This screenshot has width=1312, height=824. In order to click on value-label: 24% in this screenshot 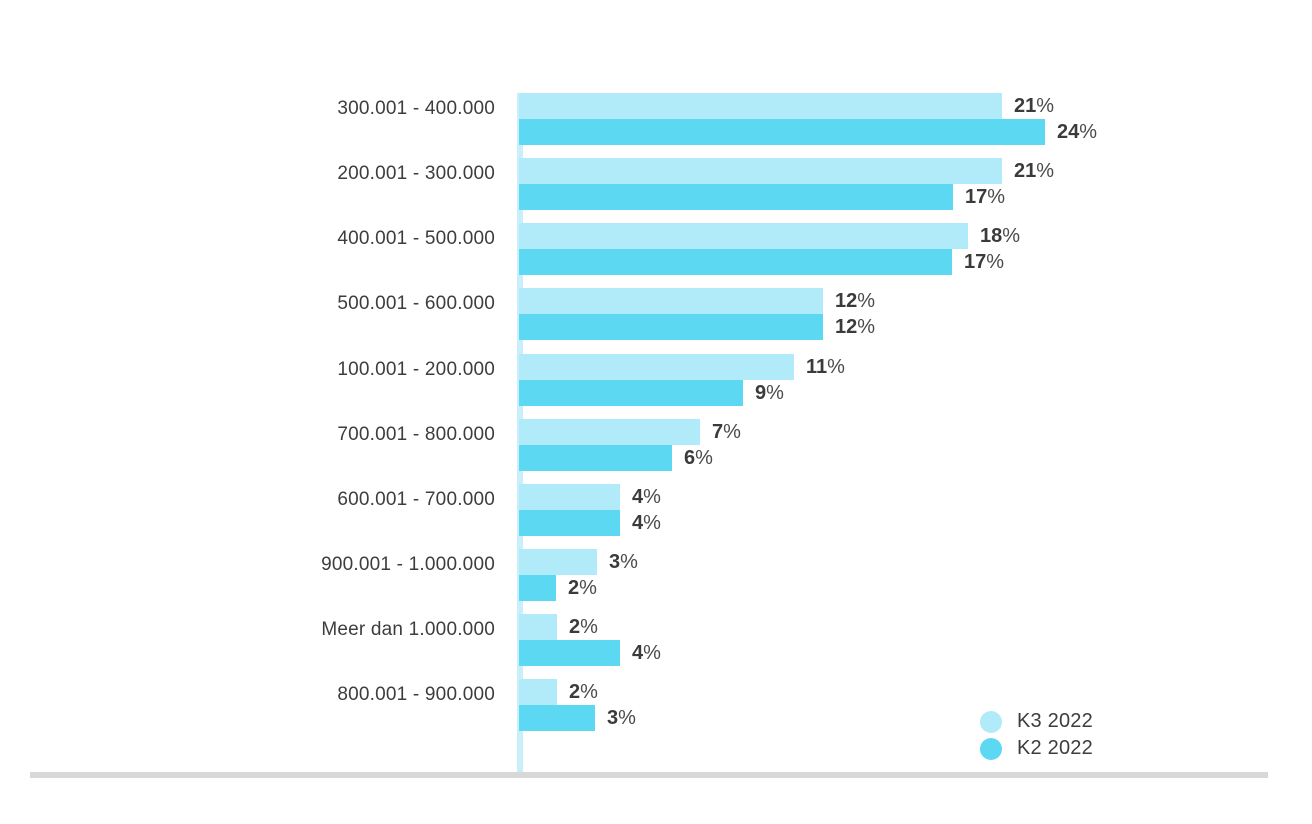, I will do `click(1077, 132)`.